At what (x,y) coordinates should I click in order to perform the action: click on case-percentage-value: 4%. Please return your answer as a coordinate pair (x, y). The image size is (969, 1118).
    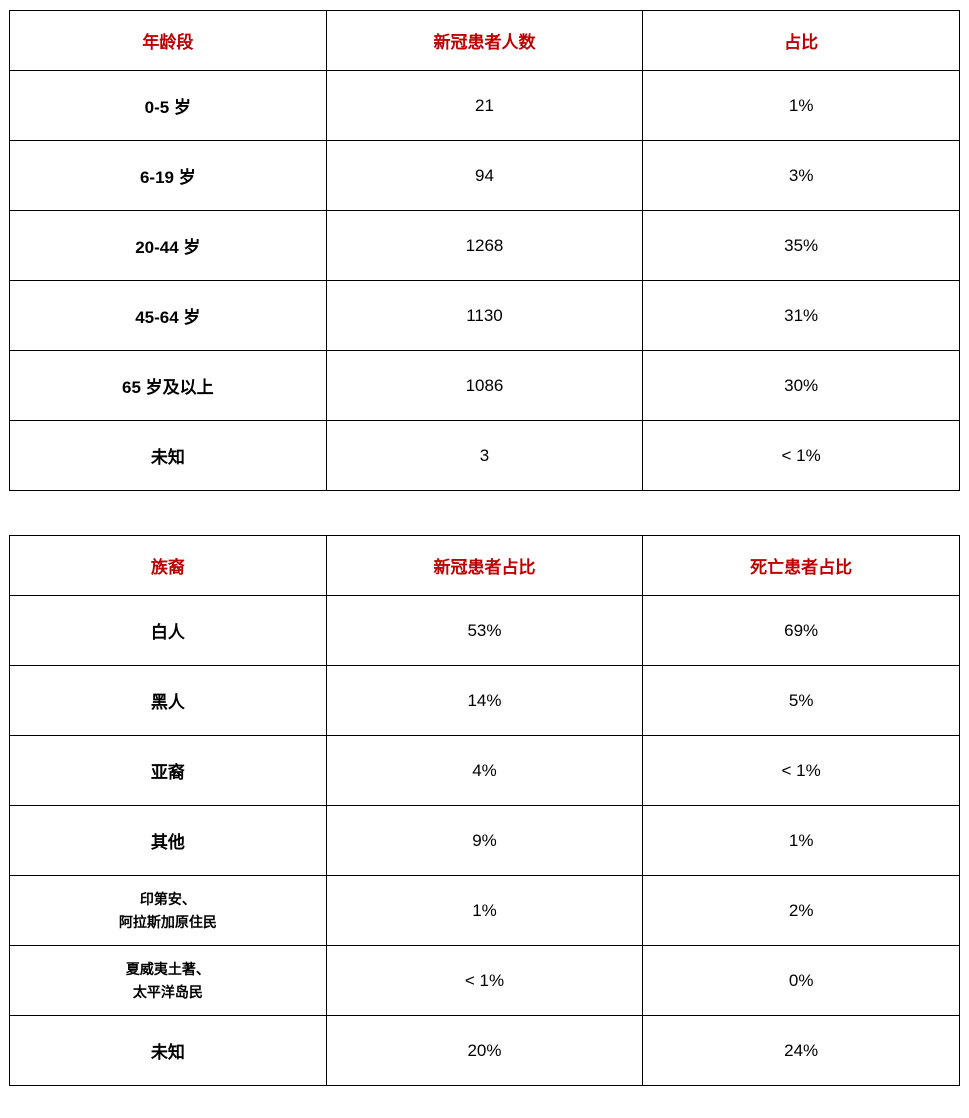
    Looking at the image, I should click on (484, 770).